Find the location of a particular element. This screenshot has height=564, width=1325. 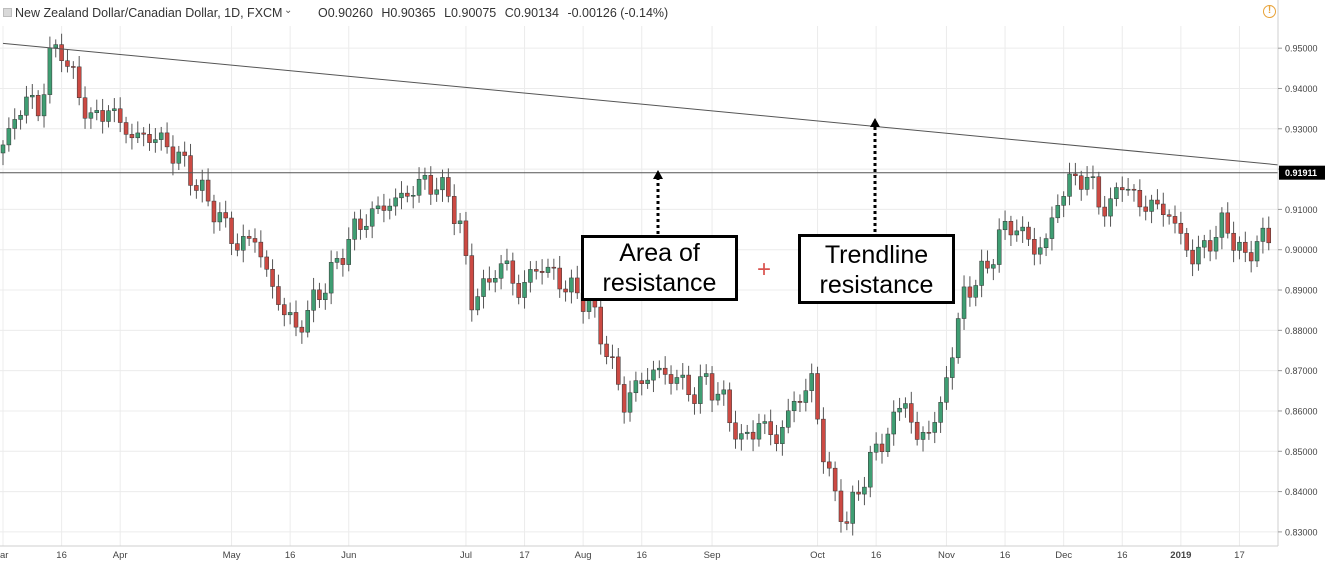

open-value: O0.90260 is located at coordinates (345, 13).